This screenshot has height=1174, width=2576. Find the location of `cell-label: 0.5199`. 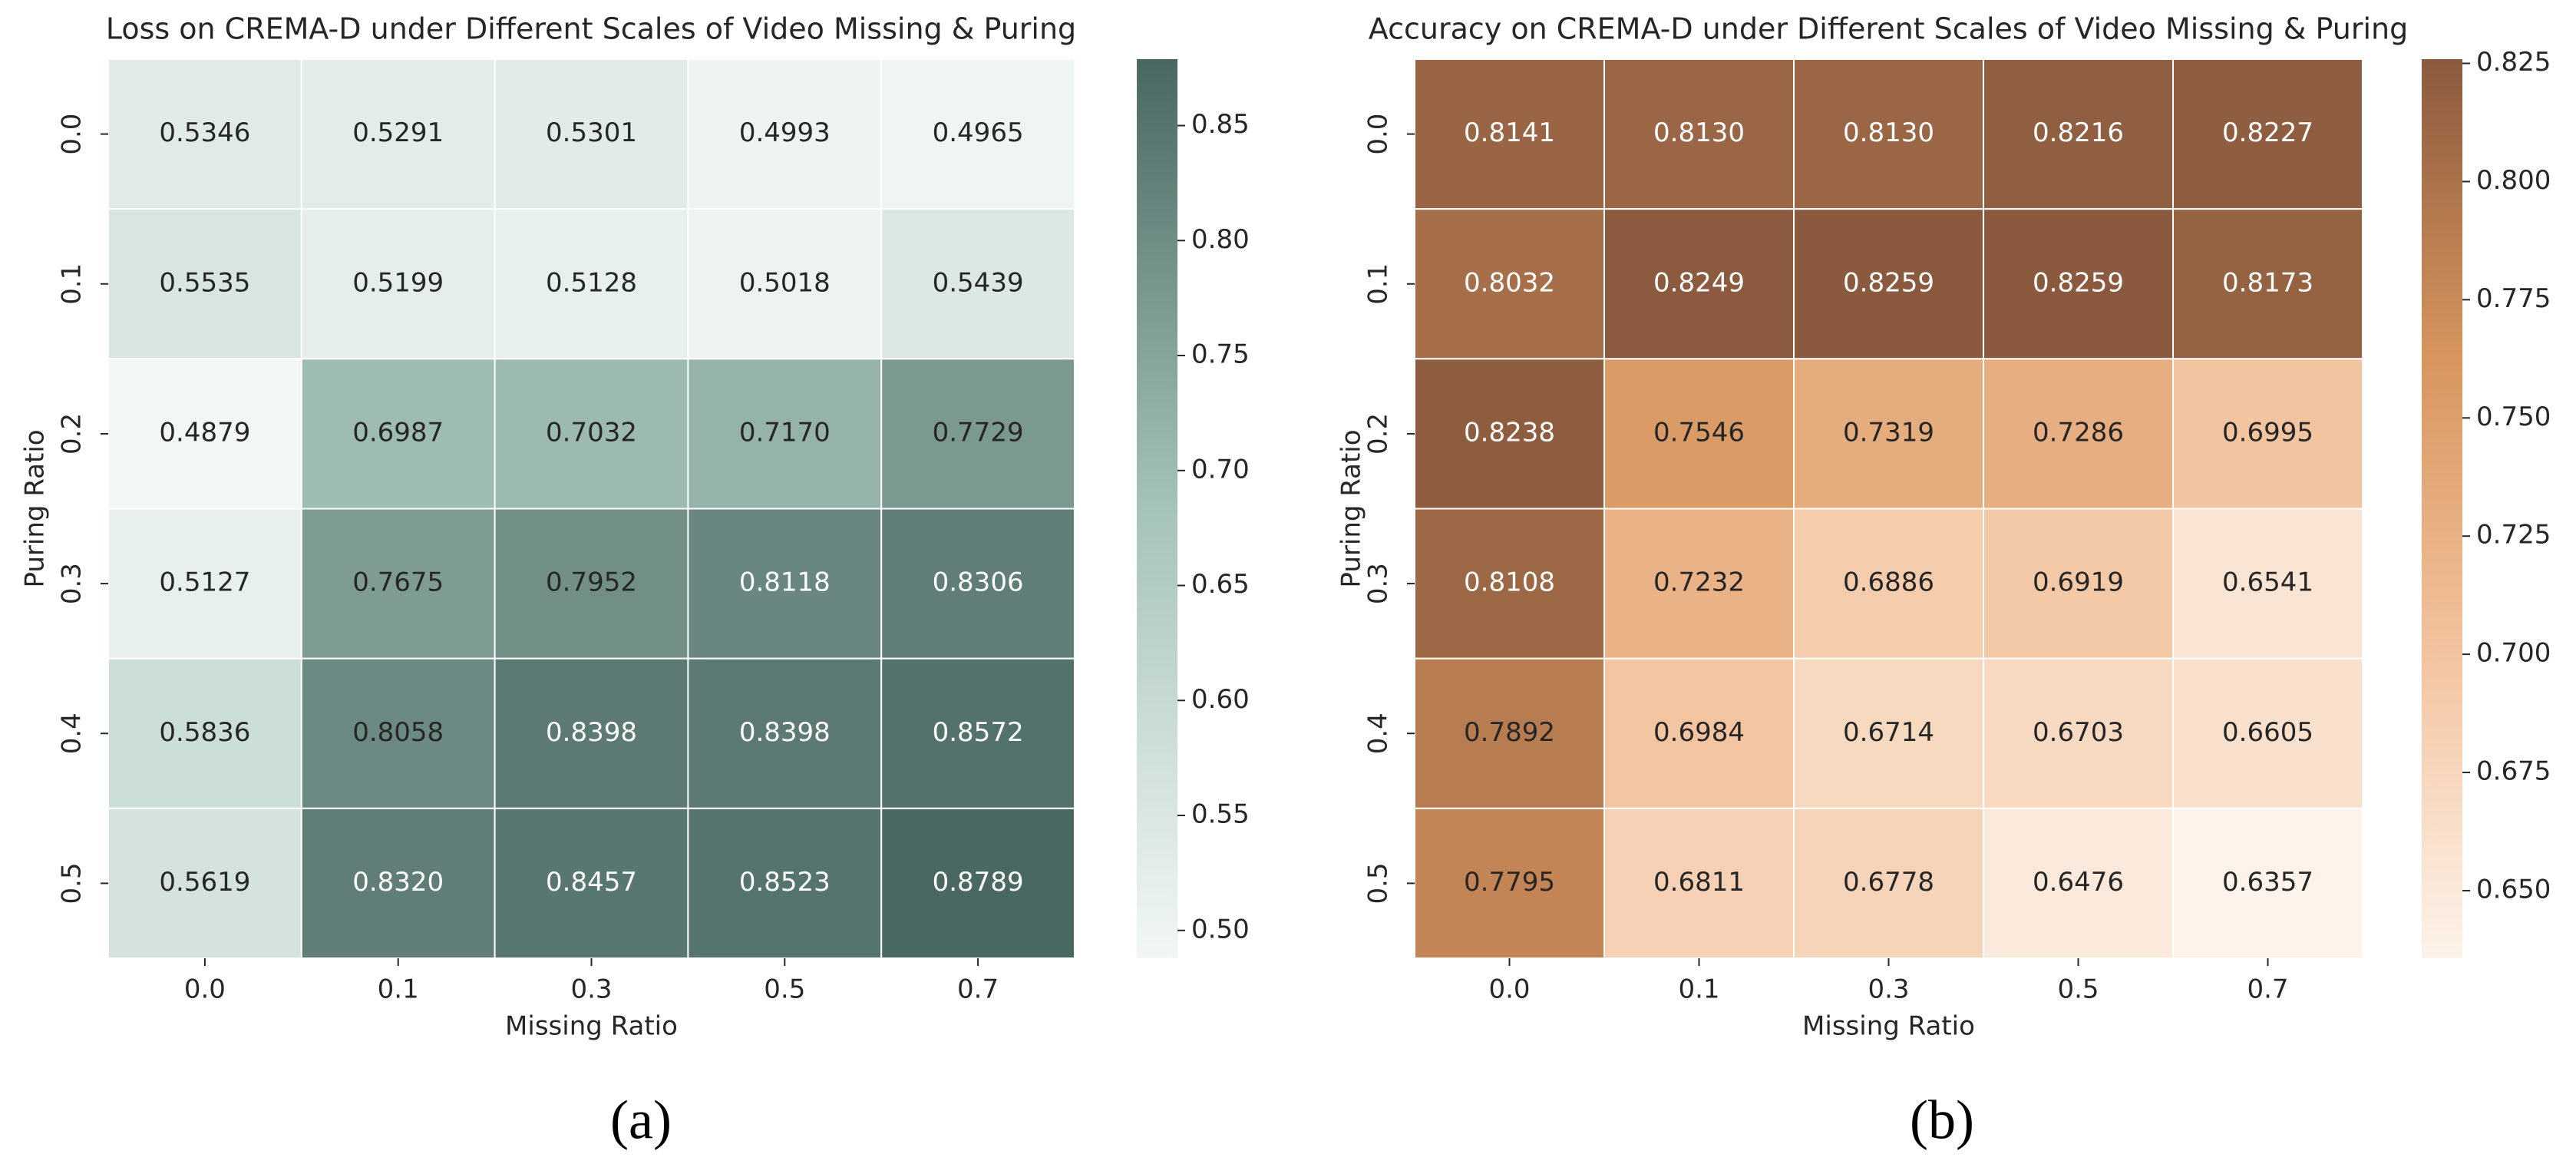

cell-label: 0.5199 is located at coordinates (398, 282).